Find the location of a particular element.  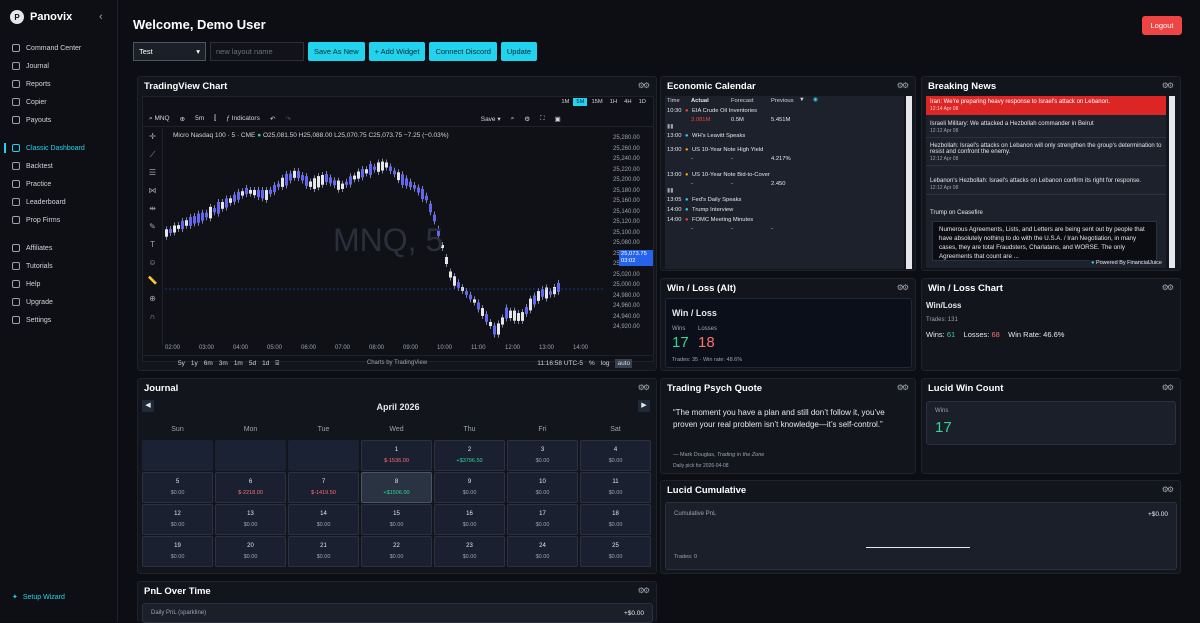

sidebar-item-classic-dashboard: Classic Dashboard is located at coordinates (59, 148).